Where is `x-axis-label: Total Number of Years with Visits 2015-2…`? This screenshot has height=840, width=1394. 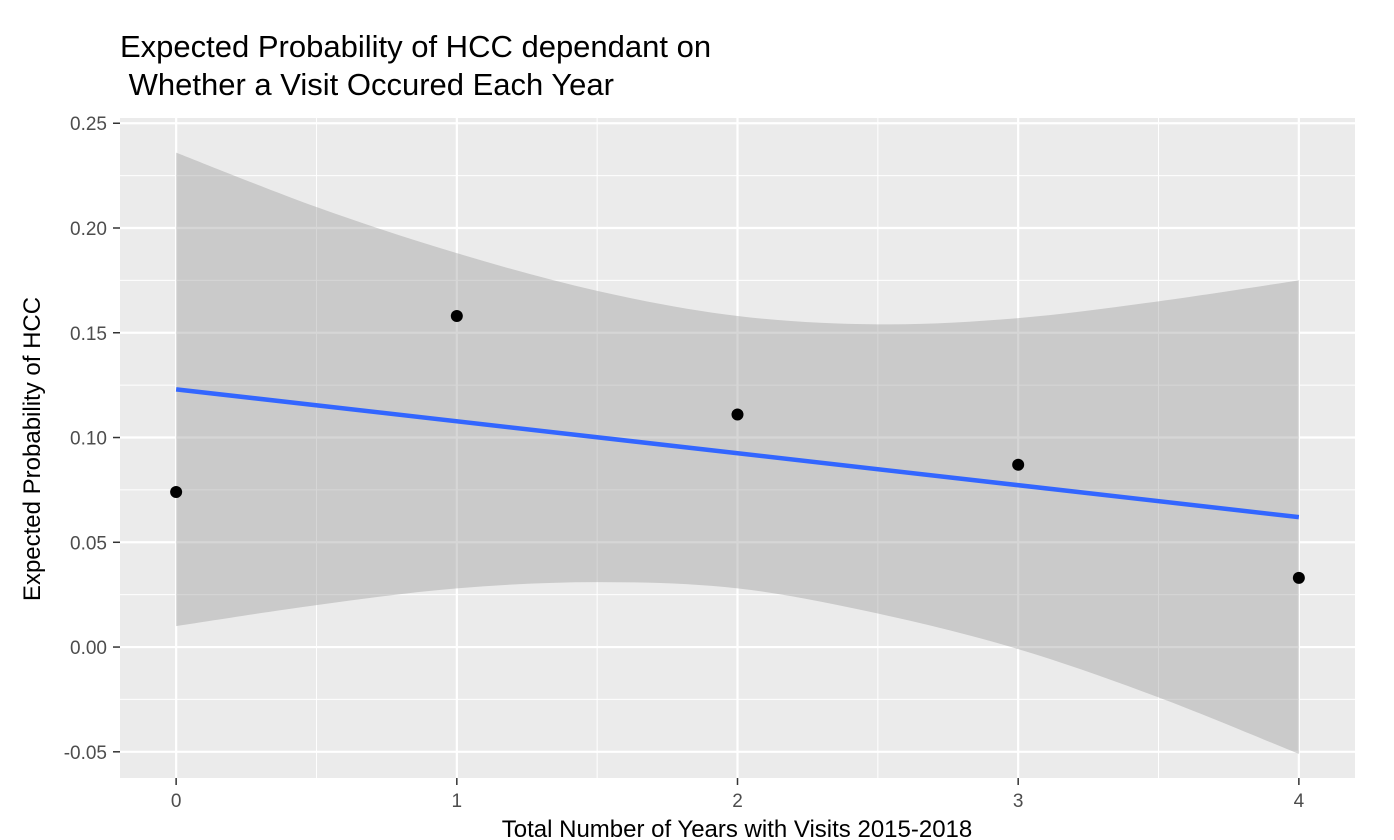
x-axis-label: Total Number of Years with Visits 2015-2… is located at coordinates (737, 828).